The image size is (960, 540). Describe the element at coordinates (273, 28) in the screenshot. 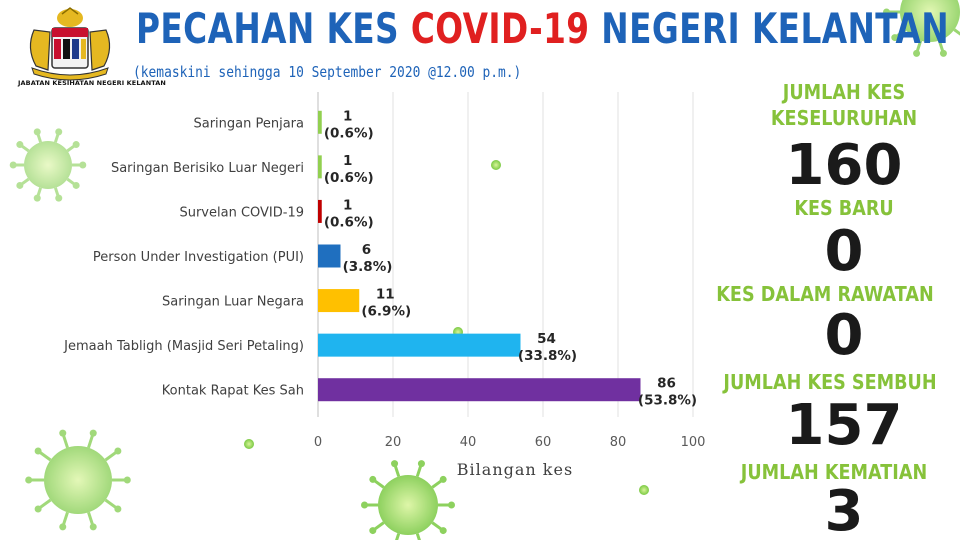

I see `title-part-1: PECAHAN KES` at that location.